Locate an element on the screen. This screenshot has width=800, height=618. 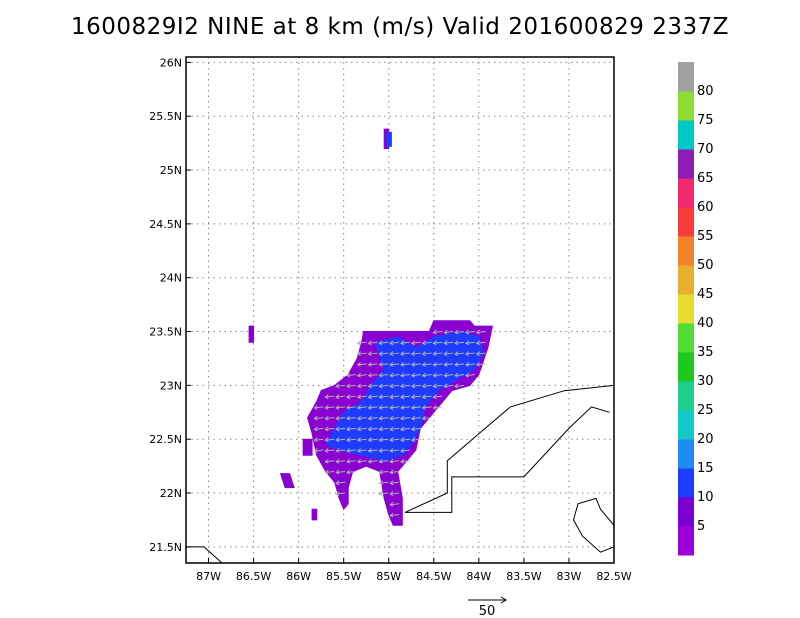
y-tick-label: 25N is located at coordinates (171, 170).